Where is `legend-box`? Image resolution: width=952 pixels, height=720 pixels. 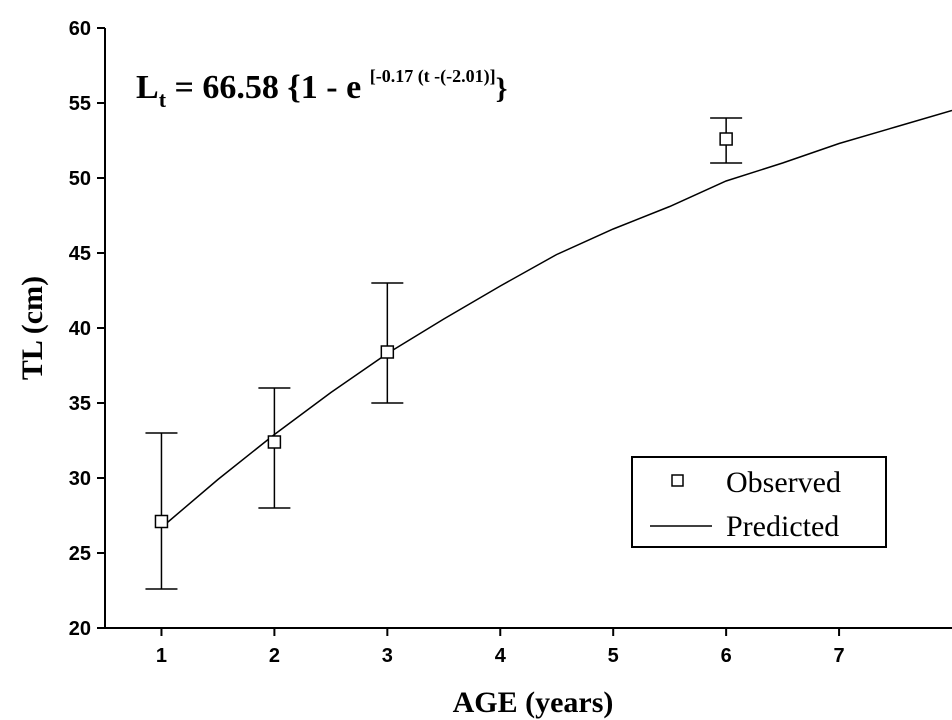 legend-box is located at coordinates (759, 502).